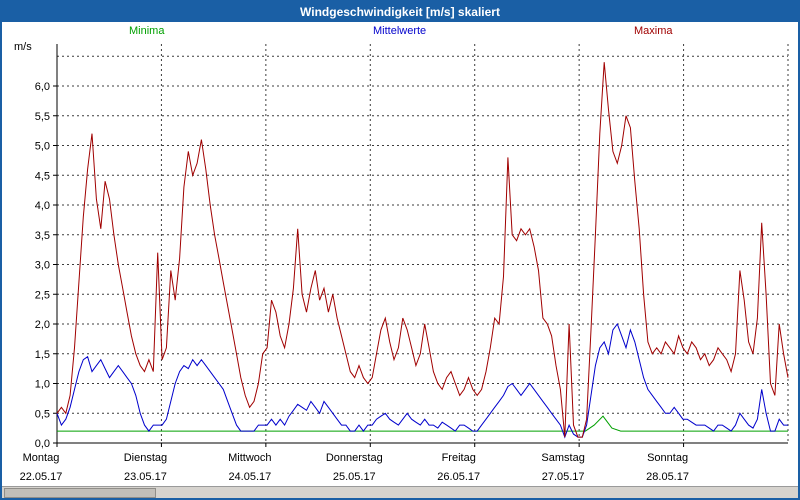  What do you see at coordinates (563, 477) in the screenshot?
I see `svg-text: 27.05.17` at bounding box center [563, 477].